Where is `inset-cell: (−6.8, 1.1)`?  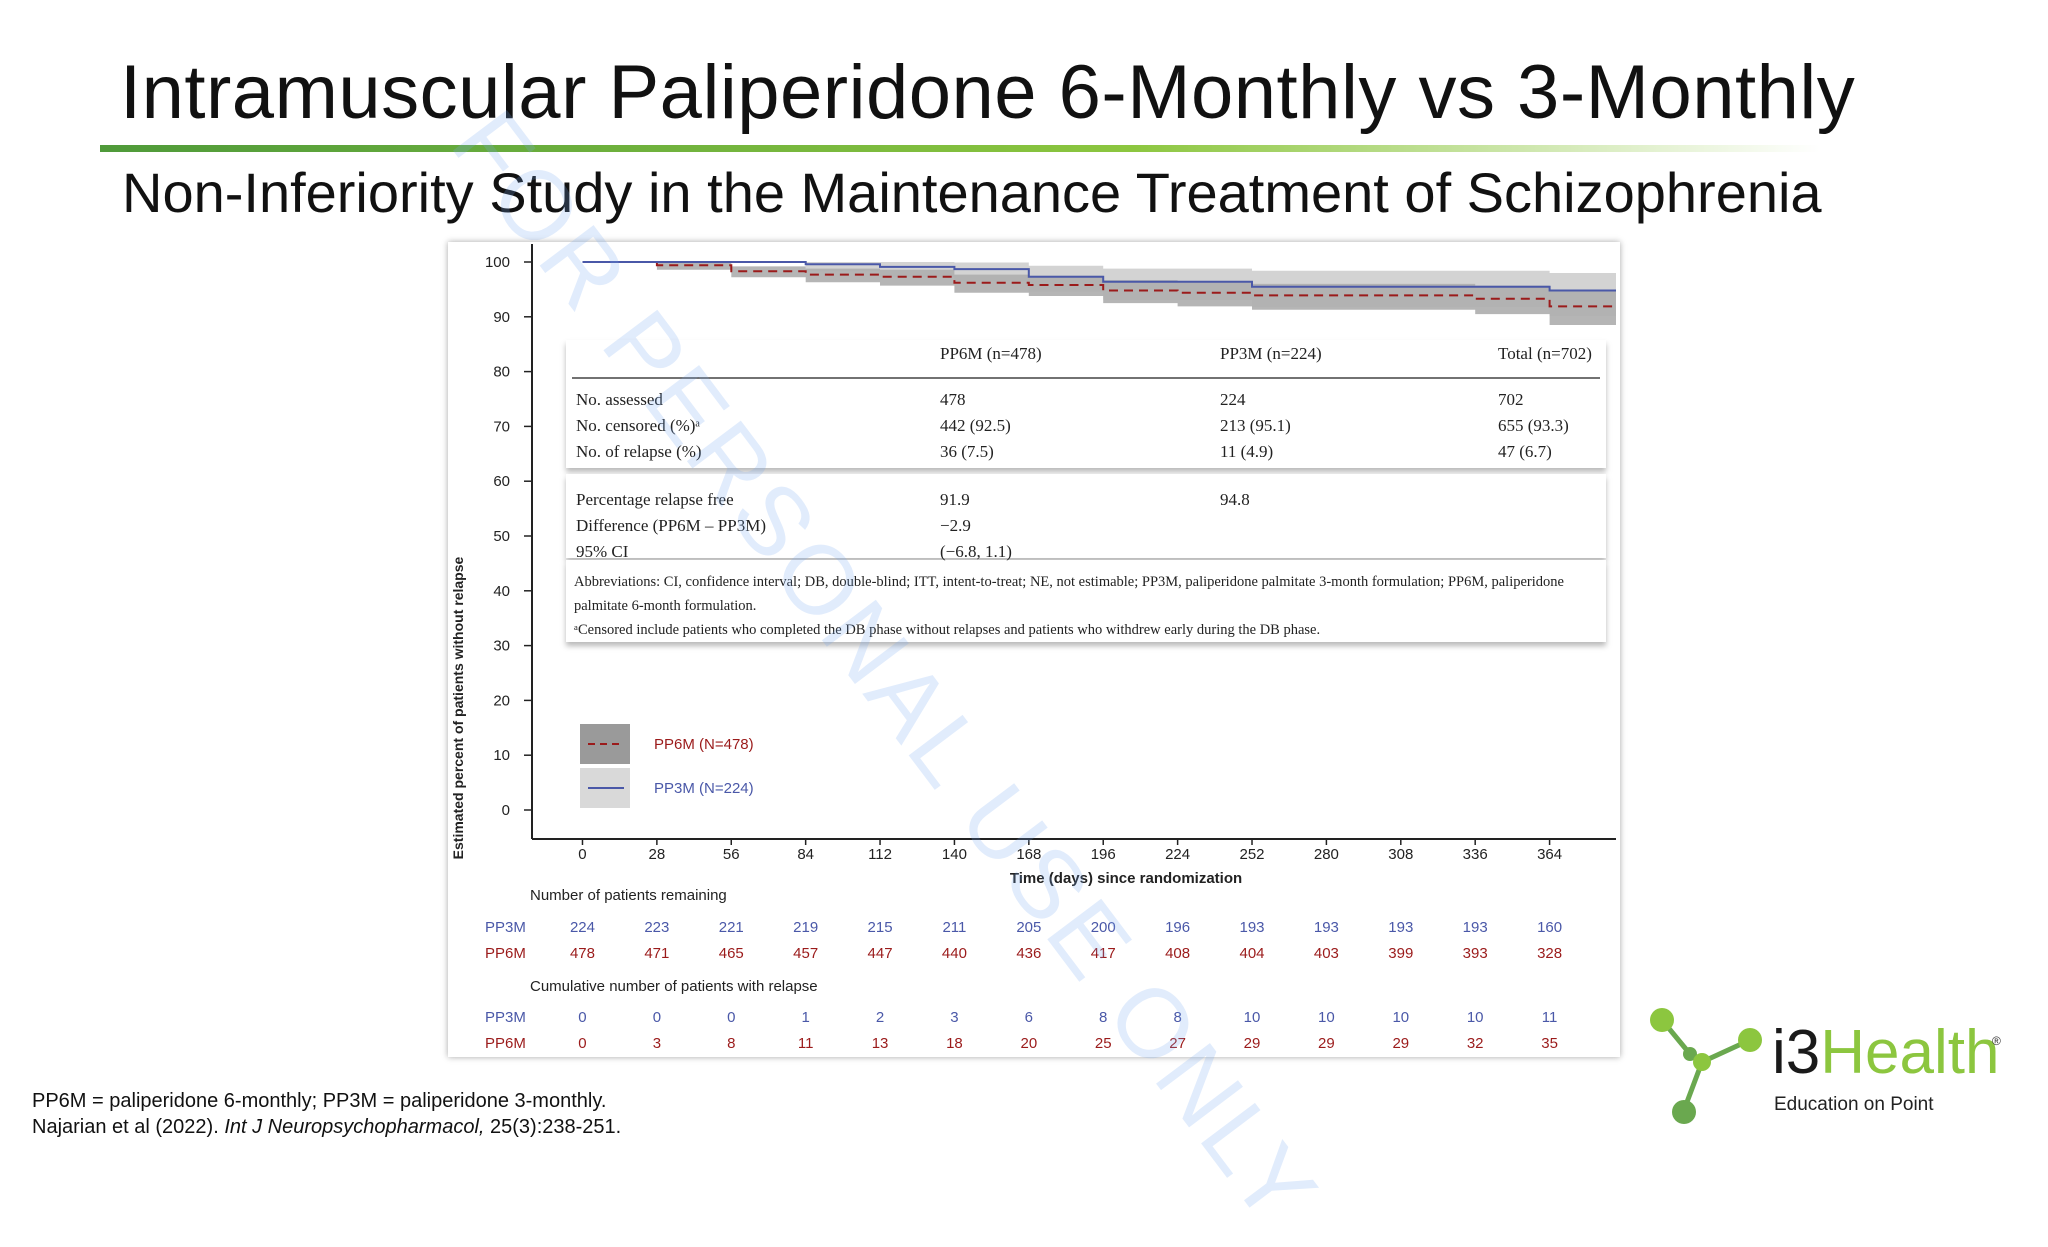
inset-cell: (−6.8, 1.1) is located at coordinates (976, 551).